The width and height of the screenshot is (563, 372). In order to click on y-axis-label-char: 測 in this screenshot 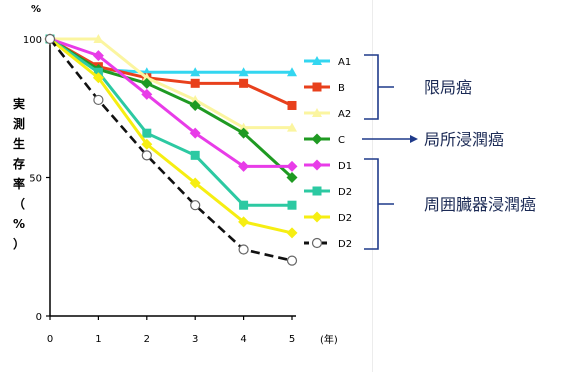, I will do `click(19, 123)`.